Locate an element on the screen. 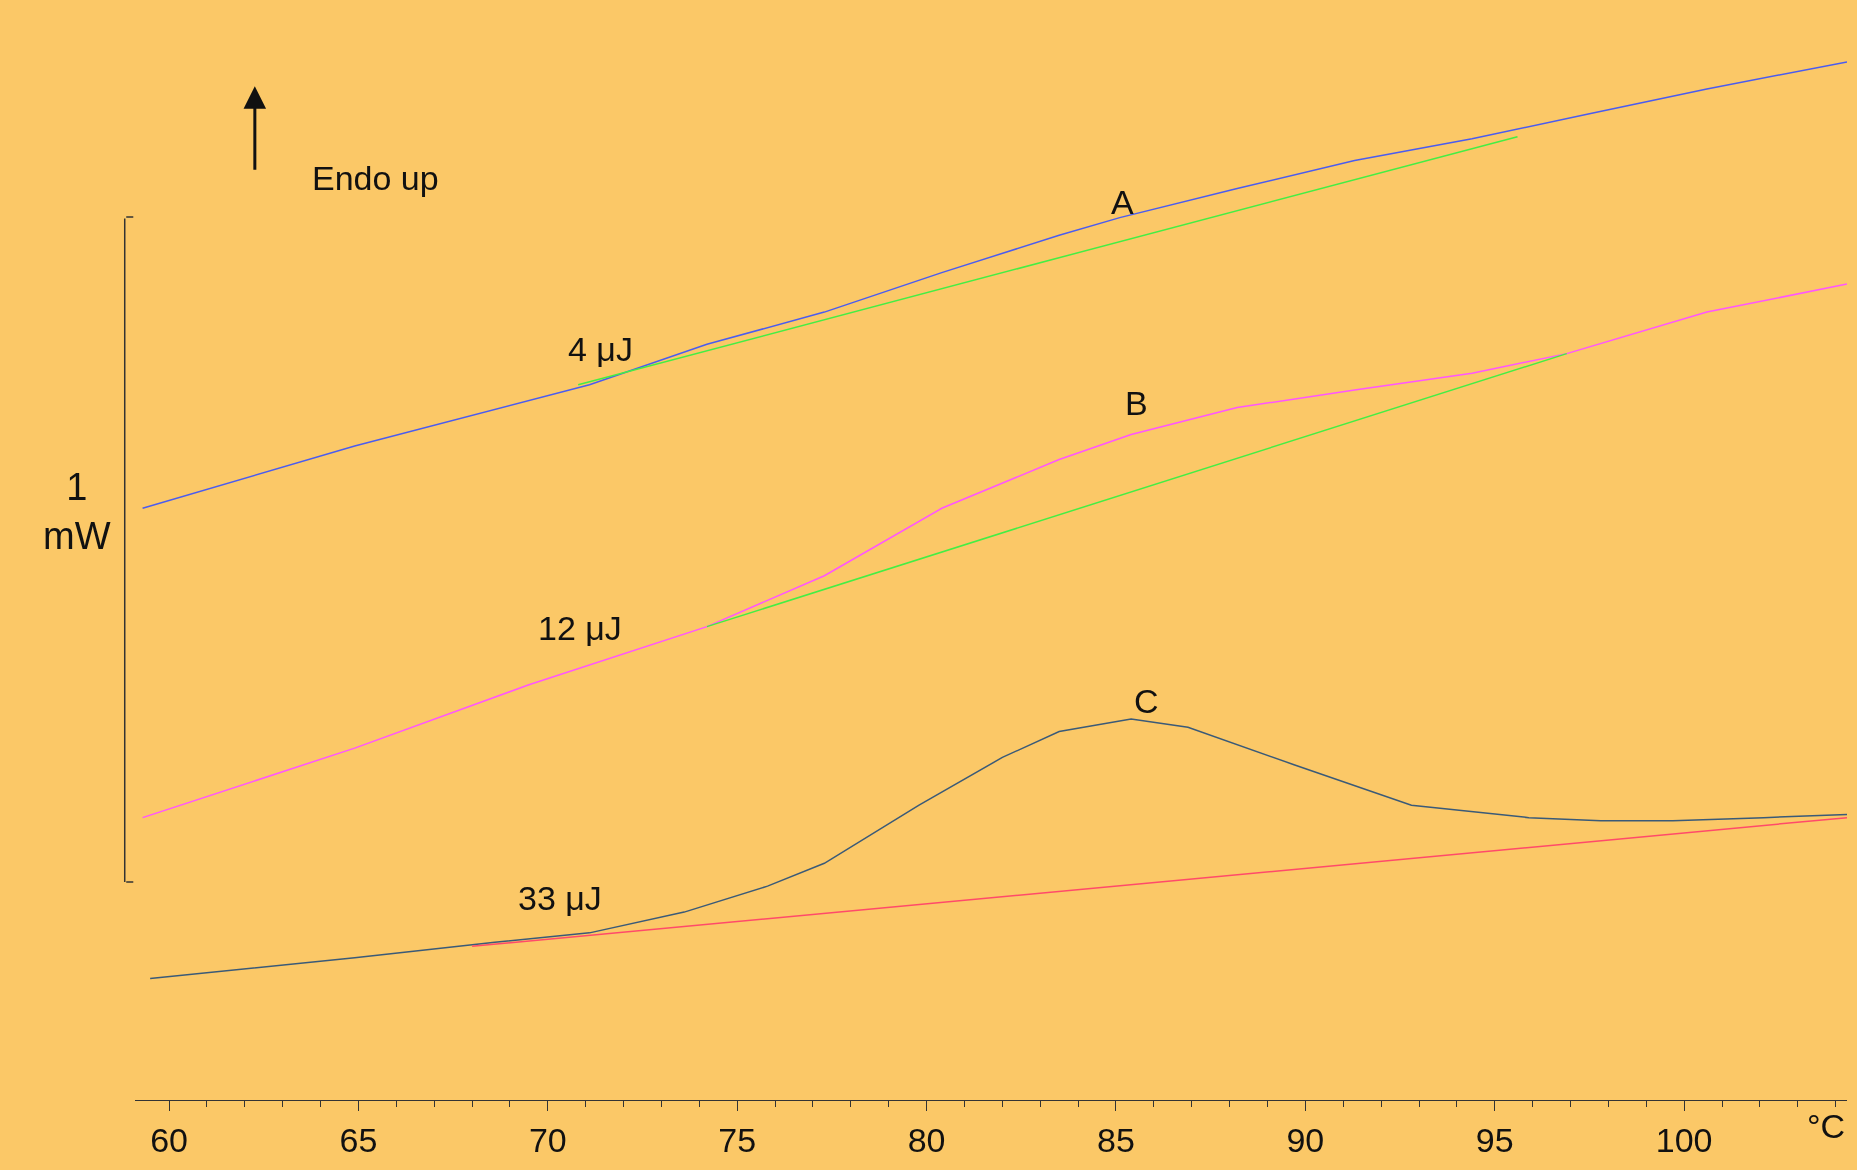 The width and height of the screenshot is (1857, 1170). x-tick-label: 85 is located at coordinates (1116, 1139).